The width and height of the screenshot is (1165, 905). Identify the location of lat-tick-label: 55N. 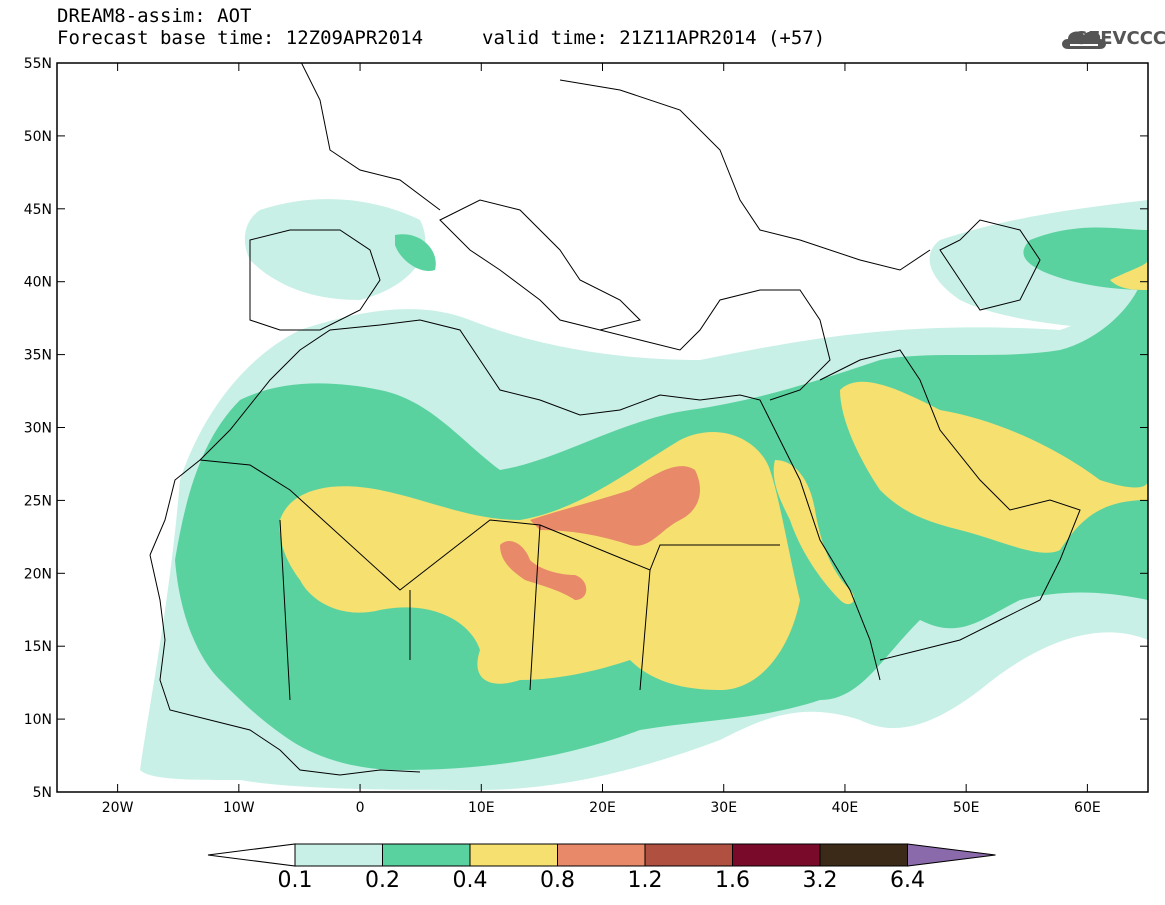
(38, 64).